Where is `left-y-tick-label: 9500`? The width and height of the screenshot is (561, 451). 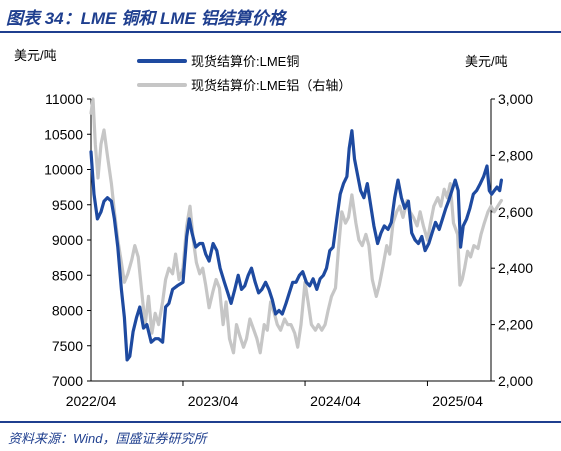
left-y-tick-label: 9500 is located at coordinates (67, 205).